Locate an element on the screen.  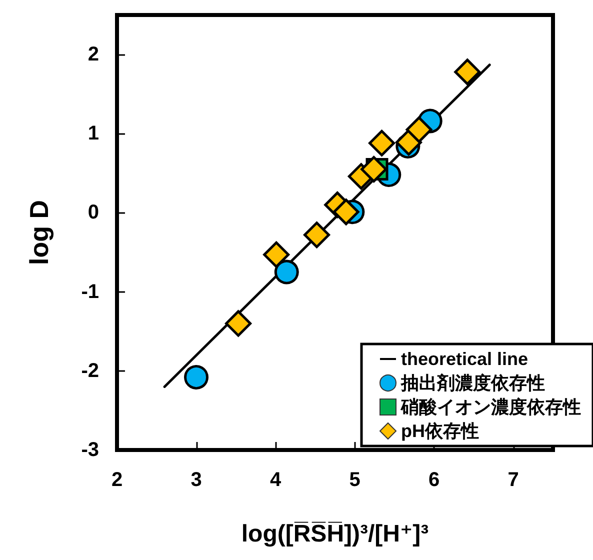
x-tick-label: 4 is located at coordinates (276, 480).